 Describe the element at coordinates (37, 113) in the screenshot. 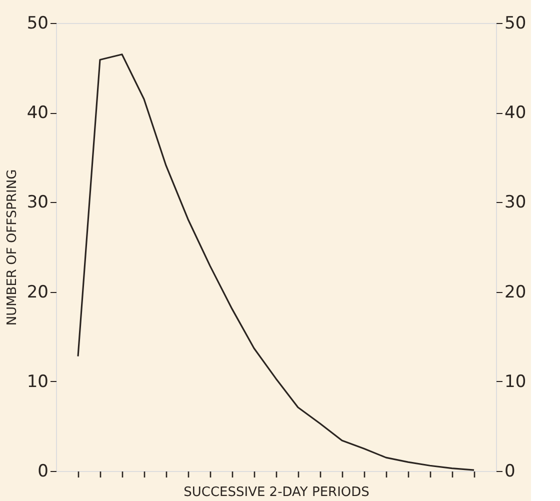

I see `y-tick-label: 40` at that location.